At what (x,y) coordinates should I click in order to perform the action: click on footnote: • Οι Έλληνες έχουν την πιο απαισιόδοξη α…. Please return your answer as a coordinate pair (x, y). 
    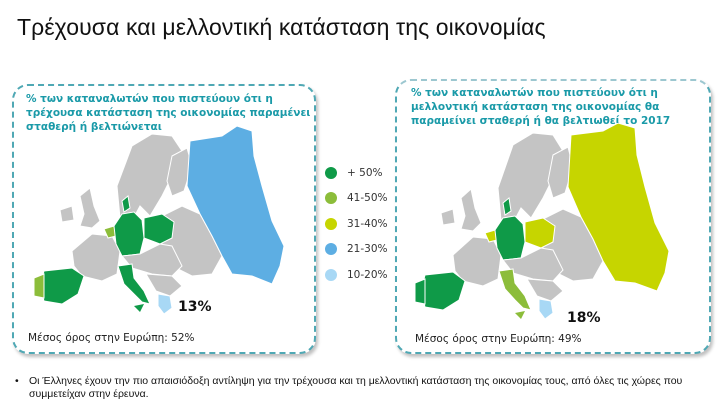
    Looking at the image, I should click on (365, 388).